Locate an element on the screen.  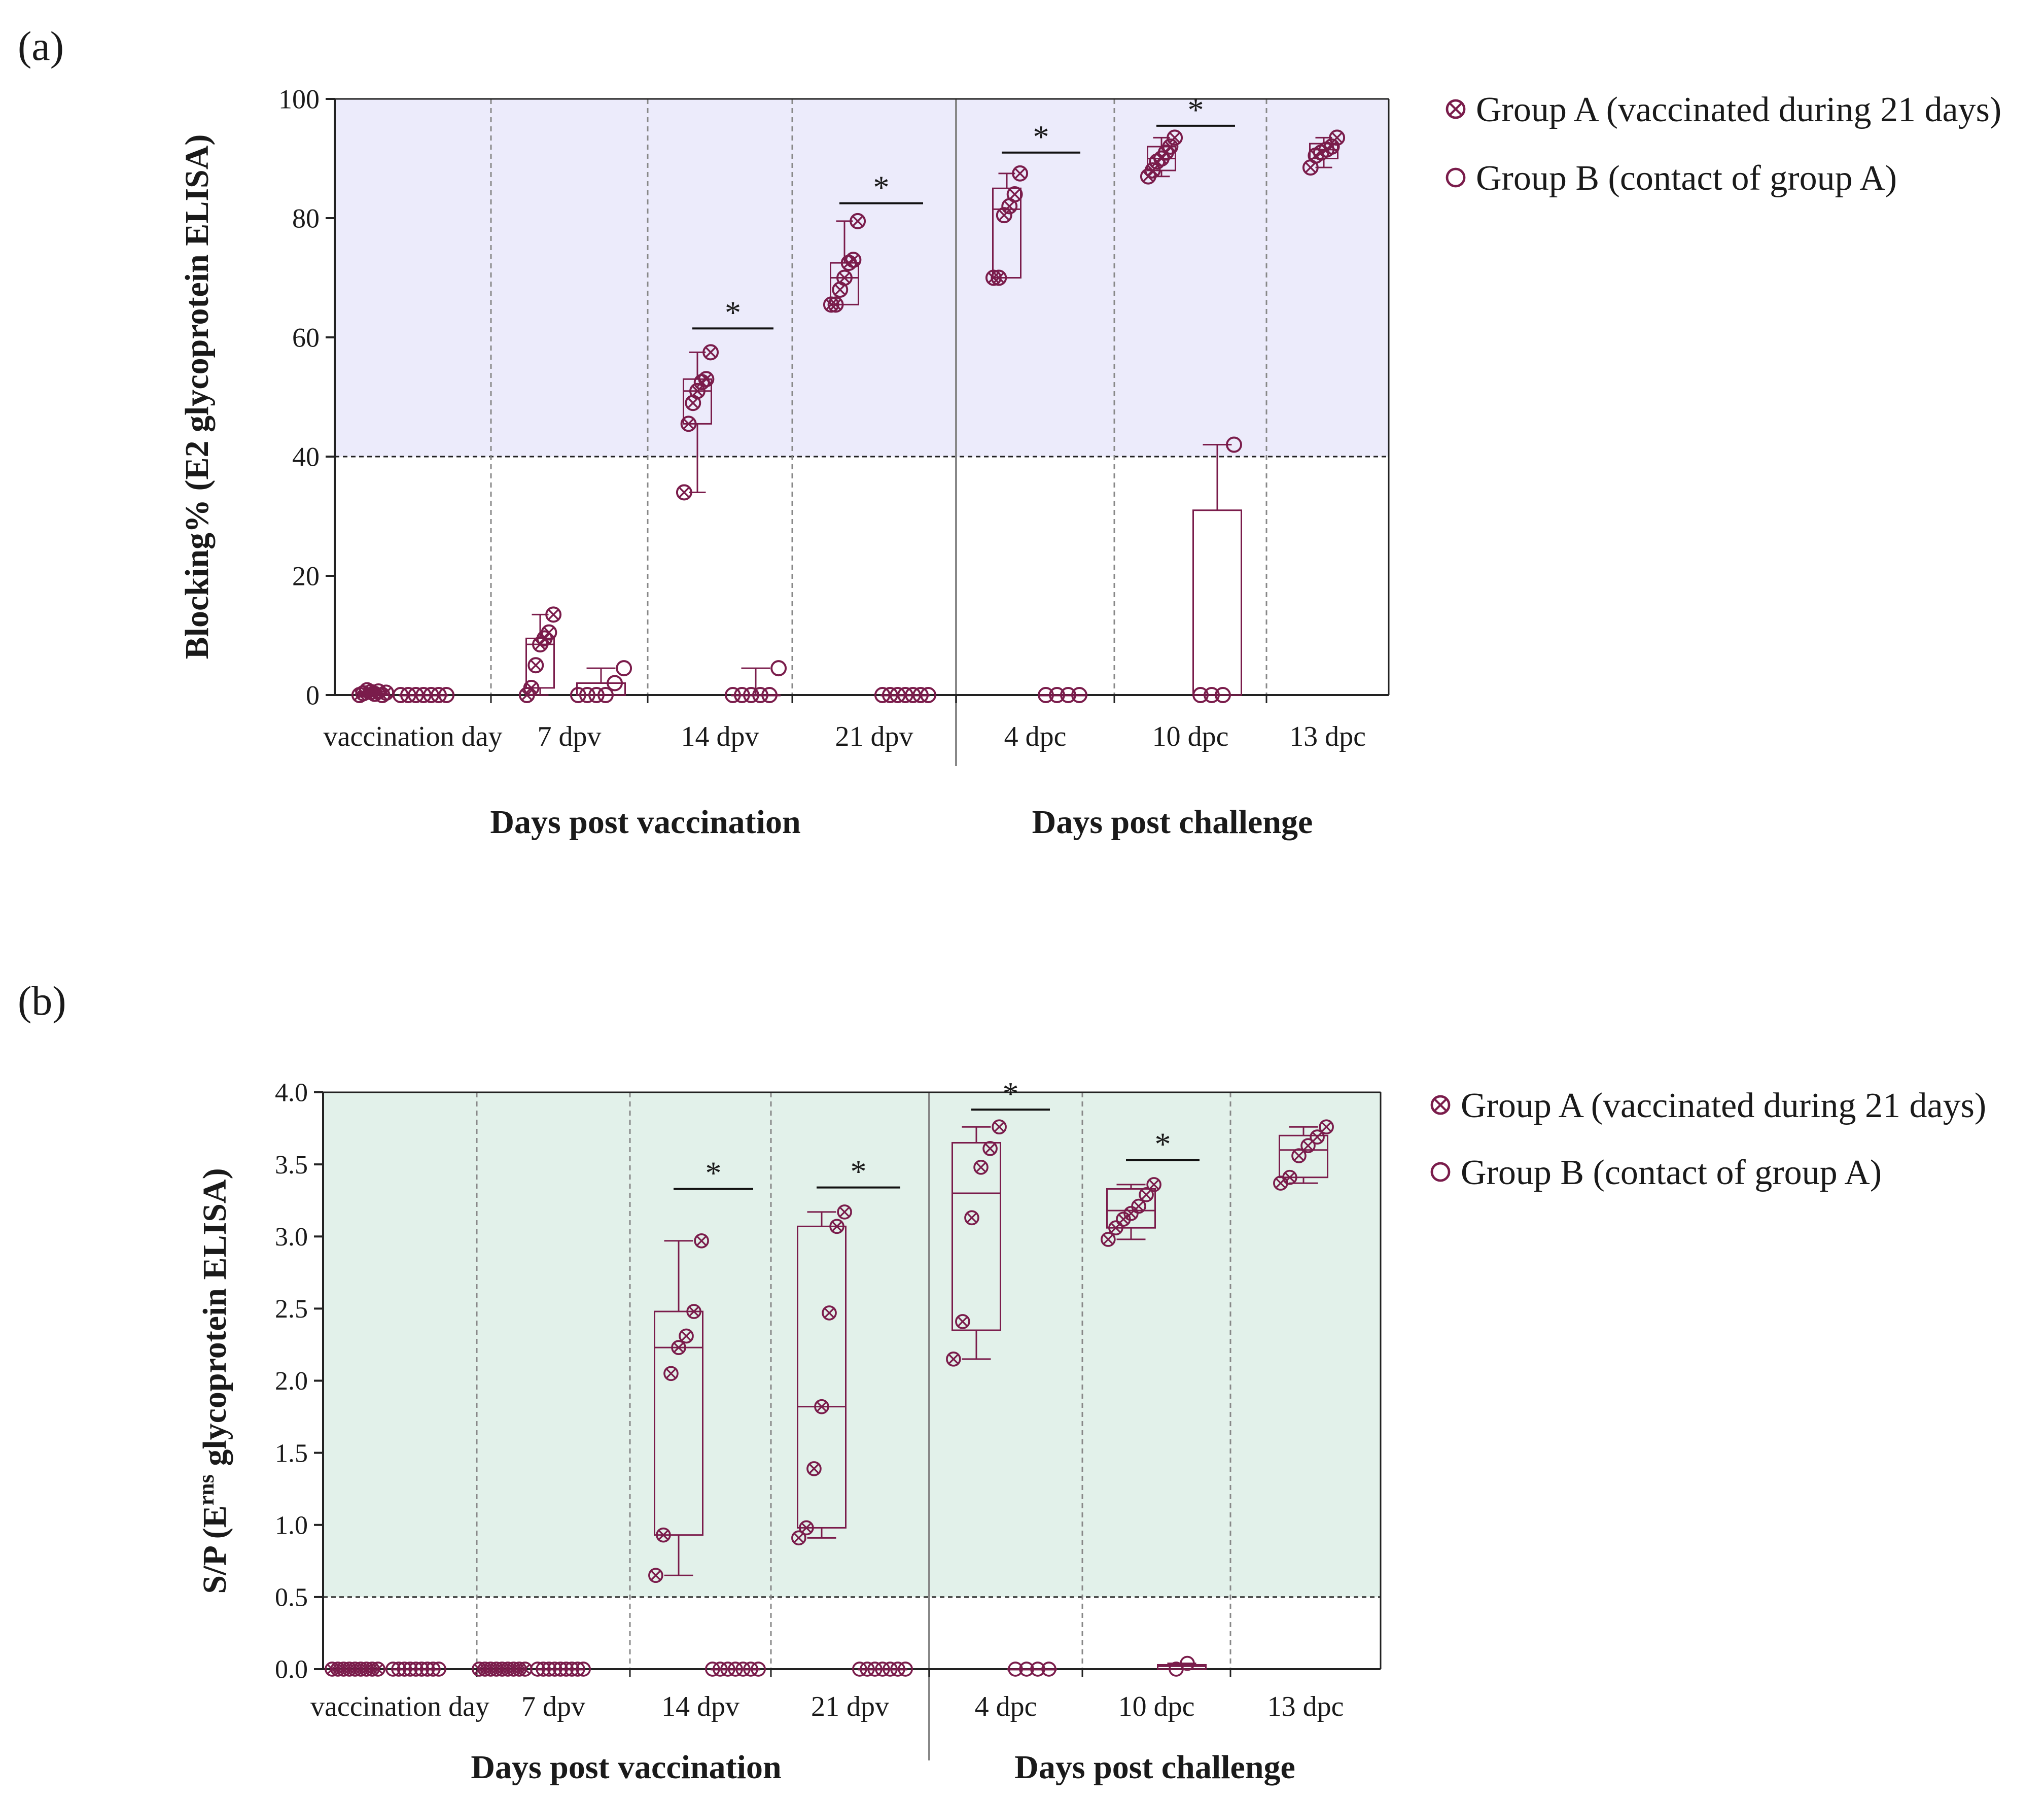
x-tick-label: 7 dpv is located at coordinates (553, 1707).